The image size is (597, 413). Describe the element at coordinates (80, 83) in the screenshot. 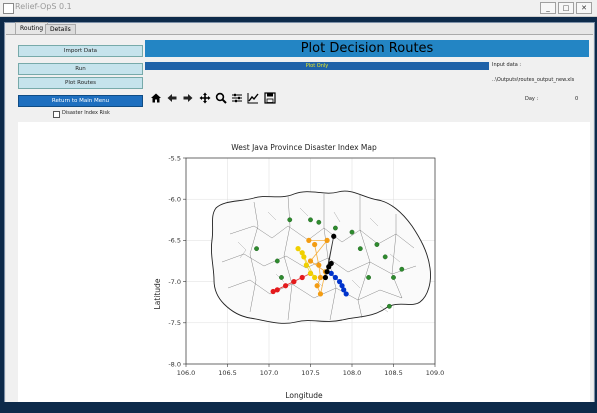

I see `plot-routes-button: Plot Routes` at that location.